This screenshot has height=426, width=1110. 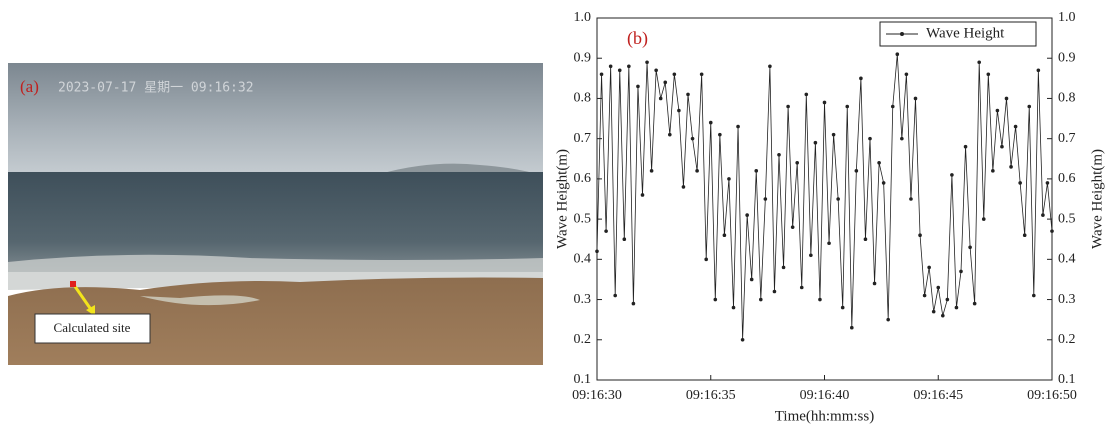 I want to click on y2-tick-label: 0.8, so click(x=1067, y=98).